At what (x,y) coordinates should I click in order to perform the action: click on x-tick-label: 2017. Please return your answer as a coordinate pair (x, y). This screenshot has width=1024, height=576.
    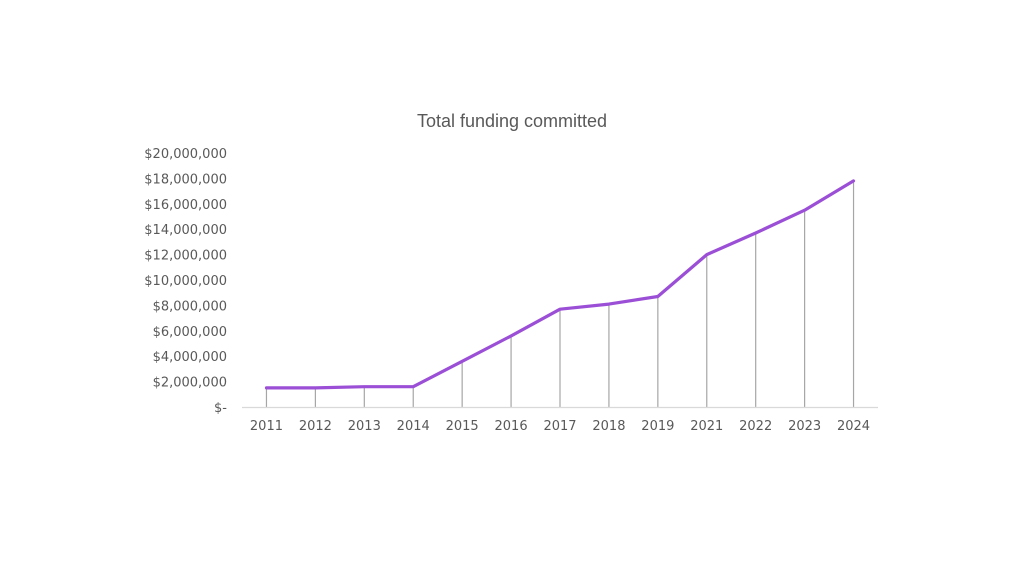
    Looking at the image, I should click on (559, 426).